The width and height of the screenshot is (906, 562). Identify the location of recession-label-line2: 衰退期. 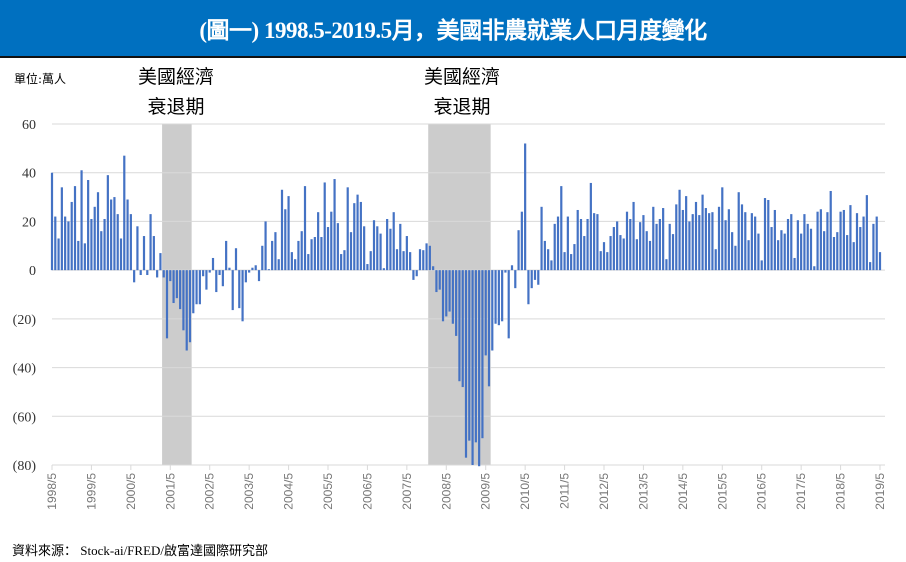
(462, 107).